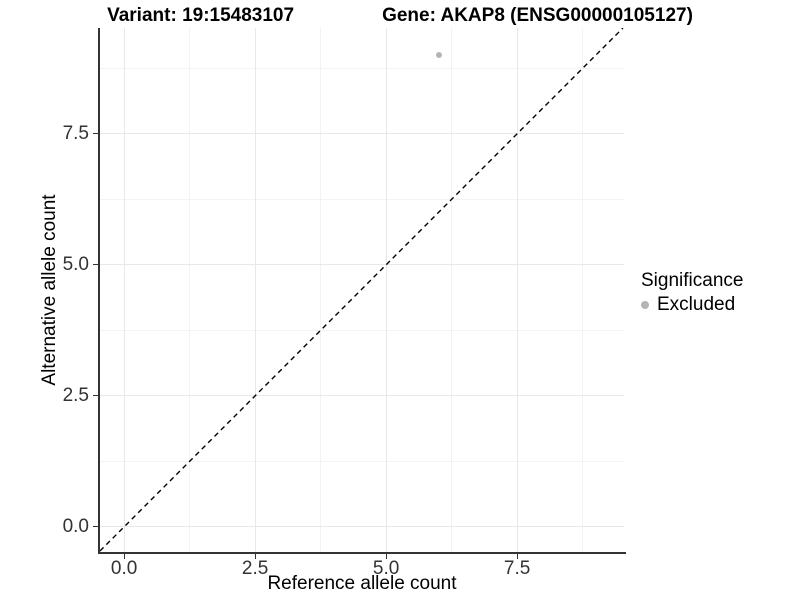 The height and width of the screenshot is (600, 800). What do you see at coordinates (692, 280) in the screenshot?
I see `legend-title: Significance` at bounding box center [692, 280].